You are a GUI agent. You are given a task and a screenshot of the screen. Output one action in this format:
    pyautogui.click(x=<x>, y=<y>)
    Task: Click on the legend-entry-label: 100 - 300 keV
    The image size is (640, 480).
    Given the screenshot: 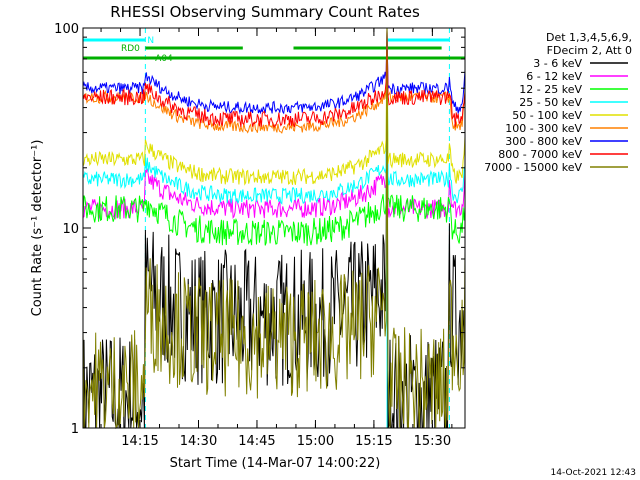 What is the action you would take?
    pyautogui.click(x=543, y=128)
    